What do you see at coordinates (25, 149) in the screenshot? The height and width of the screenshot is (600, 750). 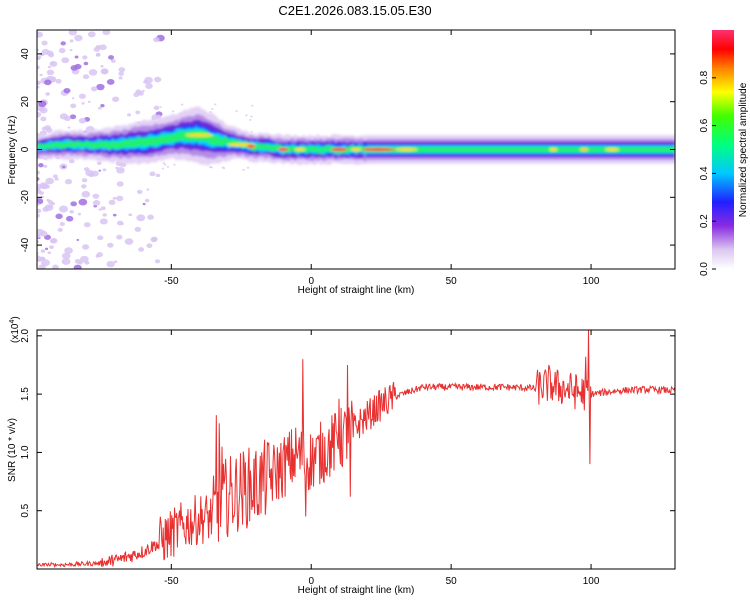 I see `spectrogram-y-tick-label: 0` at bounding box center [25, 149].